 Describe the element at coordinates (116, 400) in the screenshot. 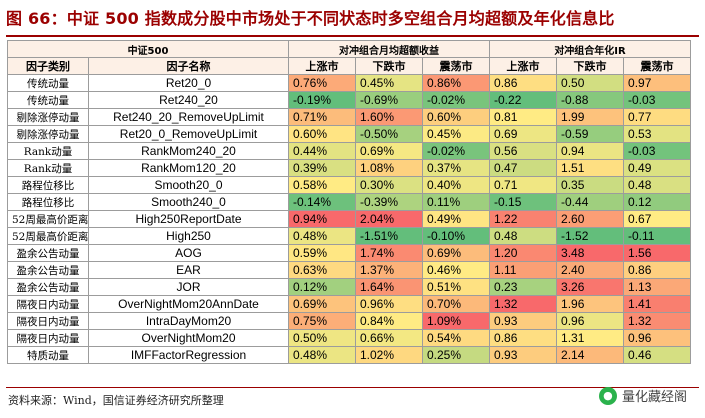

I see `source-note: 资料来源：Wind，国信证券经济研究所整理` at that location.